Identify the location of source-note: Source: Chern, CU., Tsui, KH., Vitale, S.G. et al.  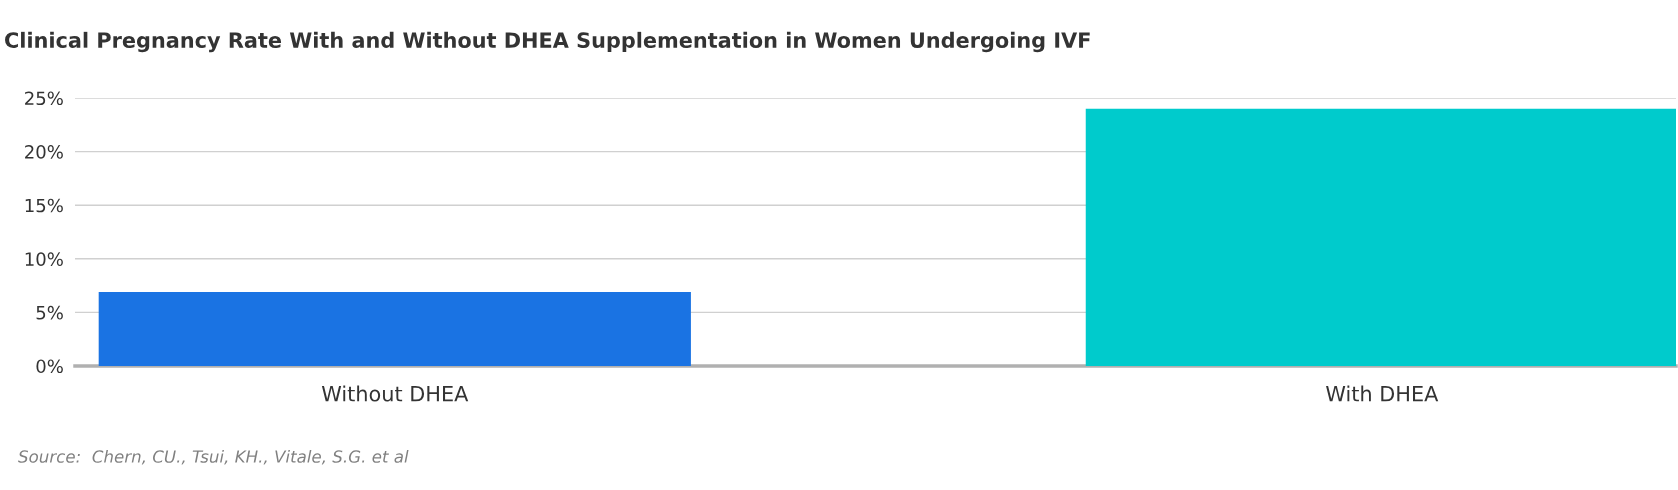
(213, 457).